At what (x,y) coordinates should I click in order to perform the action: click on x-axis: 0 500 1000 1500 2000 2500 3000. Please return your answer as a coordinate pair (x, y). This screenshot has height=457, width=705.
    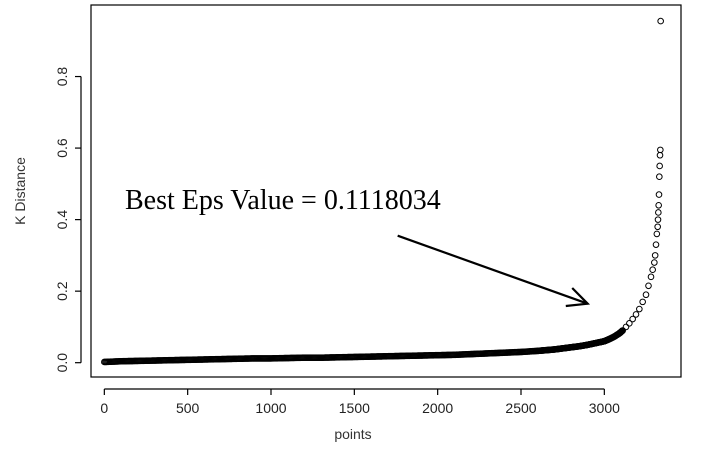
    Looking at the image, I should click on (360, 402).